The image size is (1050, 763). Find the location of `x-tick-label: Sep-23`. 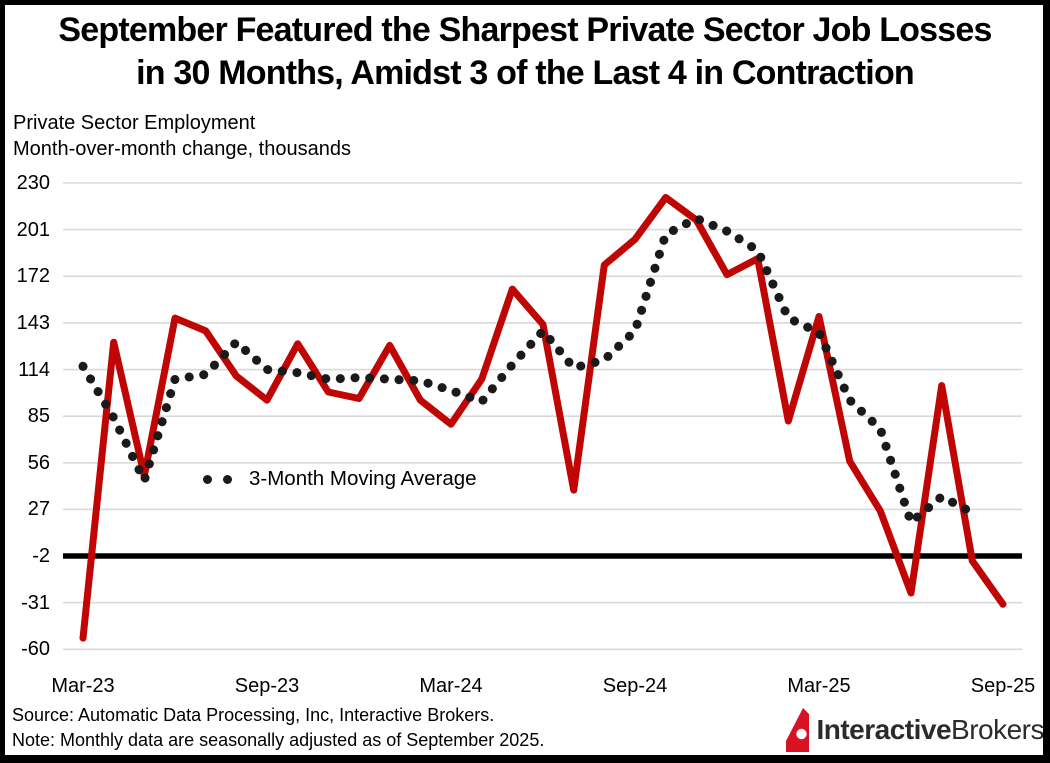

x-tick-label: Sep-23 is located at coordinates (267, 686).